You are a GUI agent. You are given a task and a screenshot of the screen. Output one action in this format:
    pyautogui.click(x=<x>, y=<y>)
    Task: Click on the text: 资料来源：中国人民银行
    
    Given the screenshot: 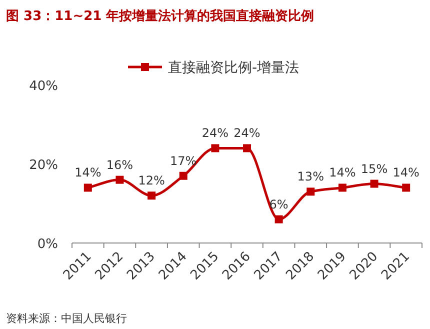 What is the action you would take?
    pyautogui.click(x=66, y=318)
    